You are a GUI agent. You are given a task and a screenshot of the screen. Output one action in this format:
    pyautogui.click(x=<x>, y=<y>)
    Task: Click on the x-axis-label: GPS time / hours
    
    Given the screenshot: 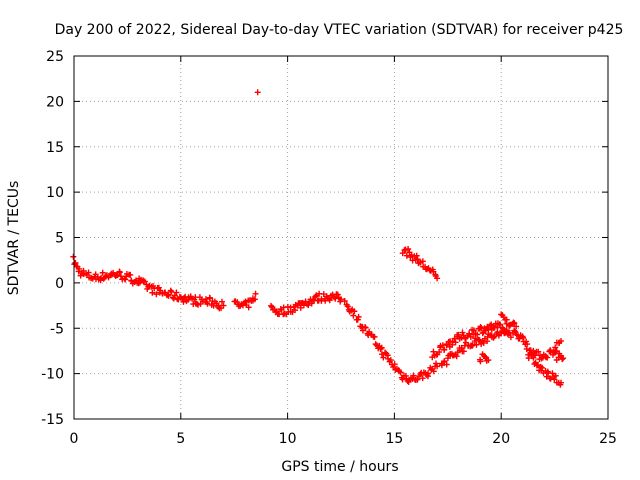 What is the action you would take?
    pyautogui.click(x=339, y=467)
    